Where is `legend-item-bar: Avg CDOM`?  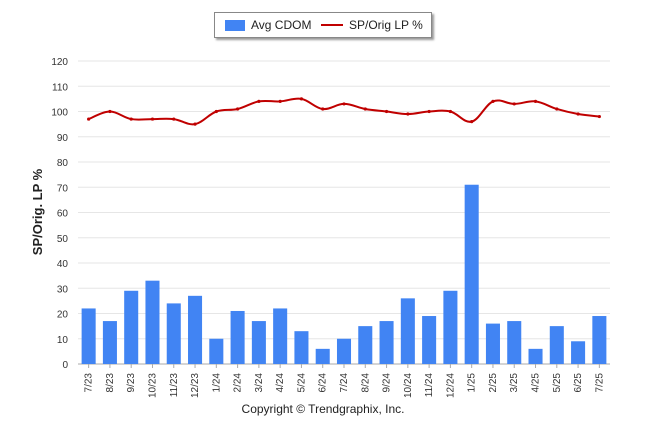 legend-item-bar: Avg CDOM is located at coordinates (268, 25).